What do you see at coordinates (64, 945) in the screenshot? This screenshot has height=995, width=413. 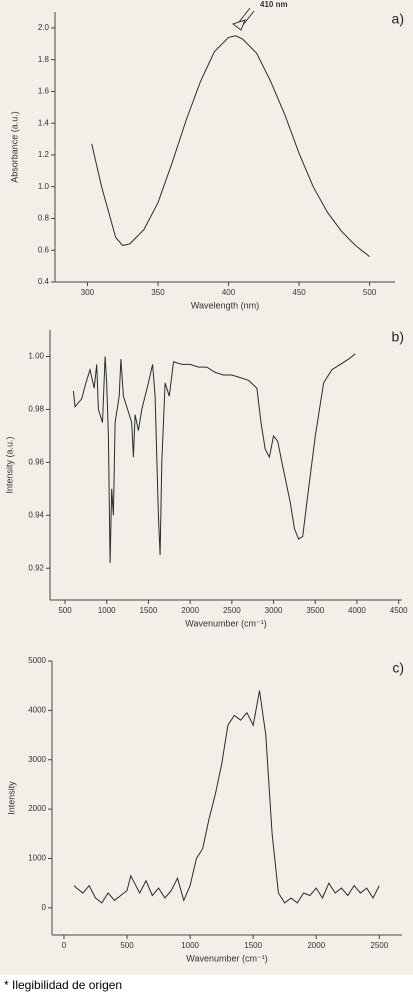 I see `x-tick-label: 0` at bounding box center [64, 945].